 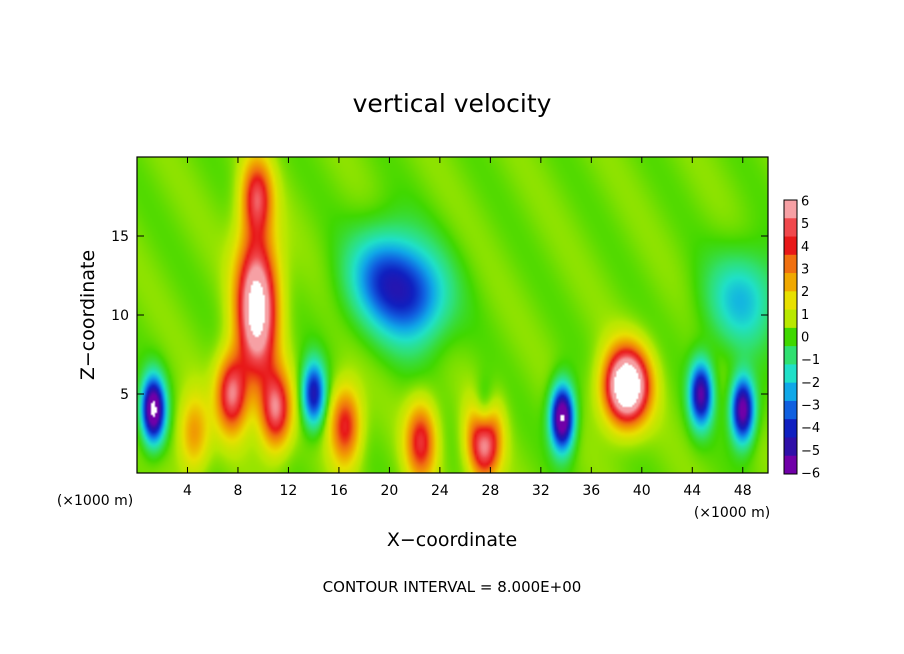 I want to click on x-tick-label: 32, so click(x=541, y=491).